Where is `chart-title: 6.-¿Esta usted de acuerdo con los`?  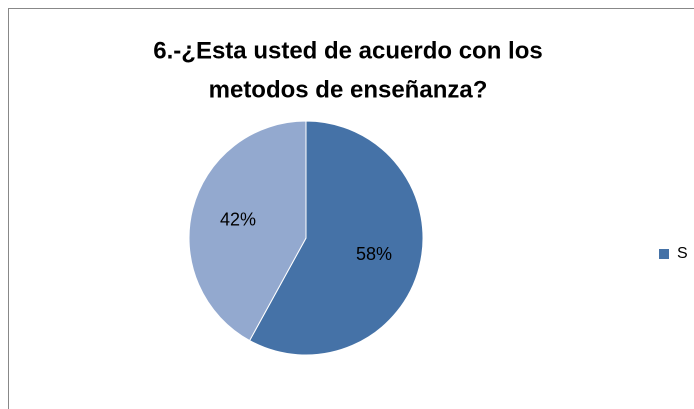
chart-title: 6.-¿Esta usted de acuerdo con los is located at coordinates (347, 50).